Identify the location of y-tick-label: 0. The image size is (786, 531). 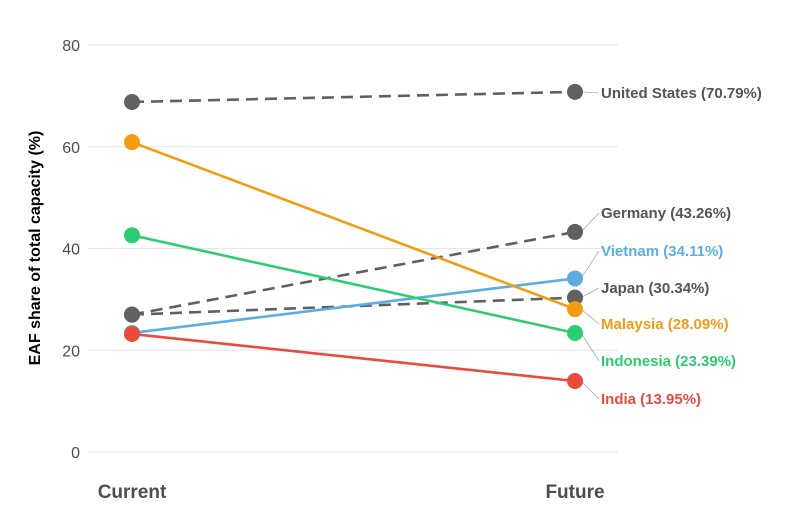
(75, 453).